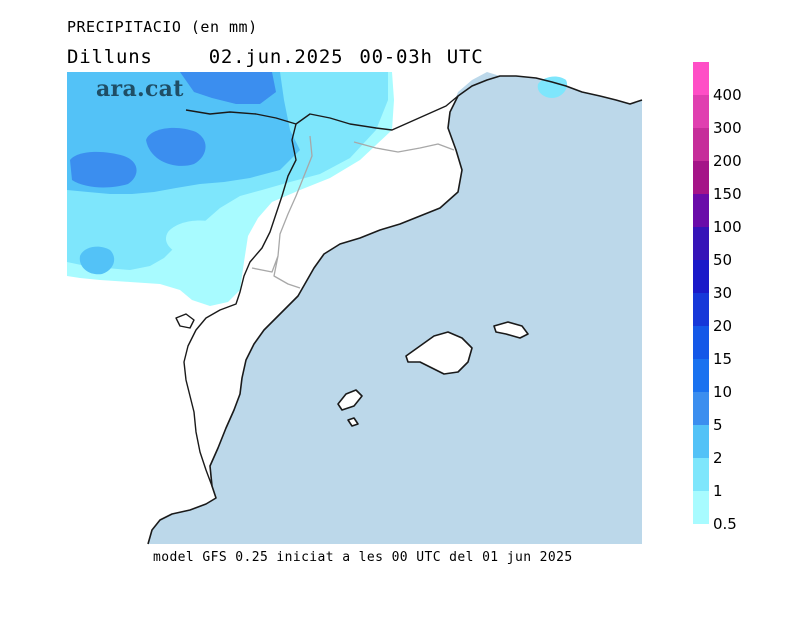  Describe the element at coordinates (353, 422) in the screenshot. I see `formentera` at that location.